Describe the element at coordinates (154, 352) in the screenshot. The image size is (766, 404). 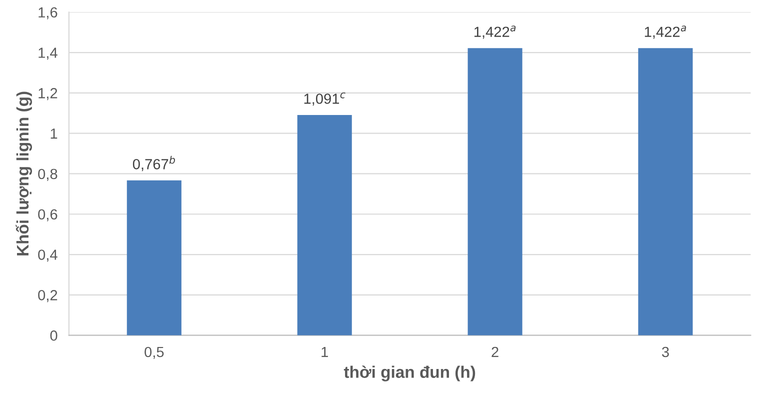
I see `x-tick-label: 0,5` at that location.